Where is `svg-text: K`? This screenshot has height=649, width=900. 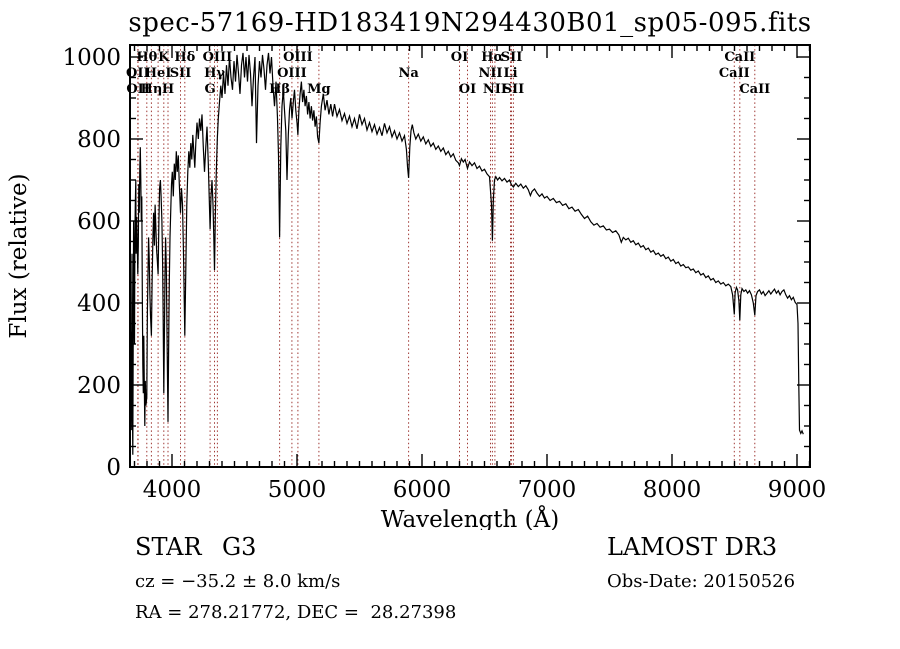
svg-text: K is located at coordinates (164, 57).